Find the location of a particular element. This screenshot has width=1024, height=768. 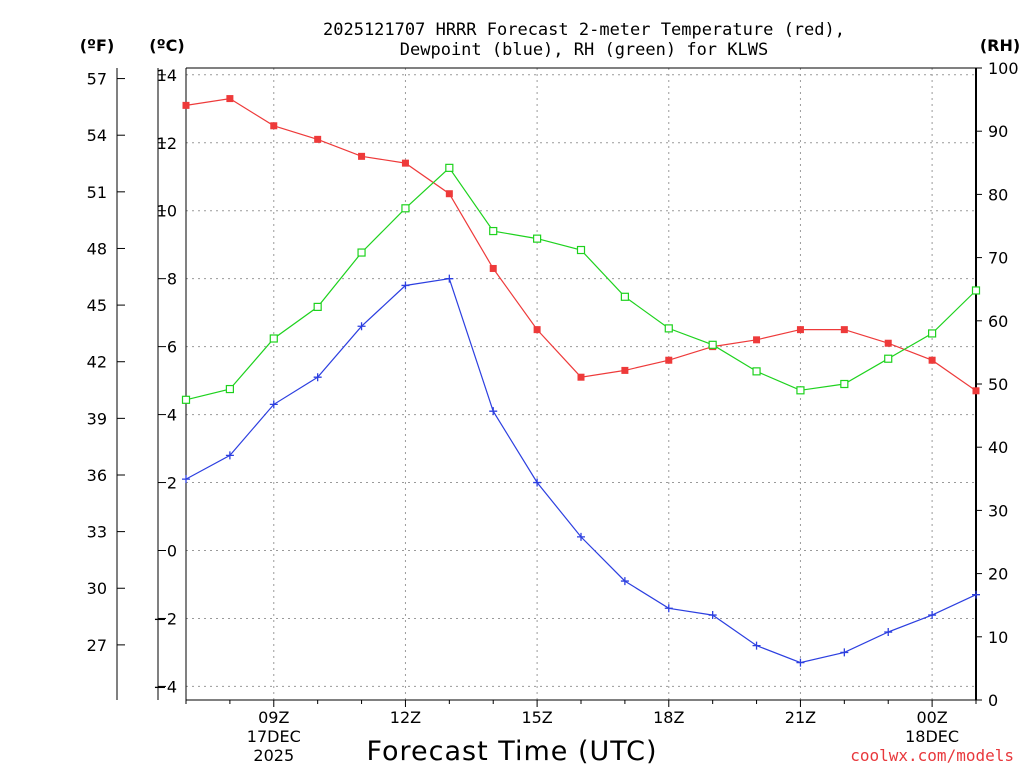

x-tick-label: 18Z is located at coordinates (668, 717).